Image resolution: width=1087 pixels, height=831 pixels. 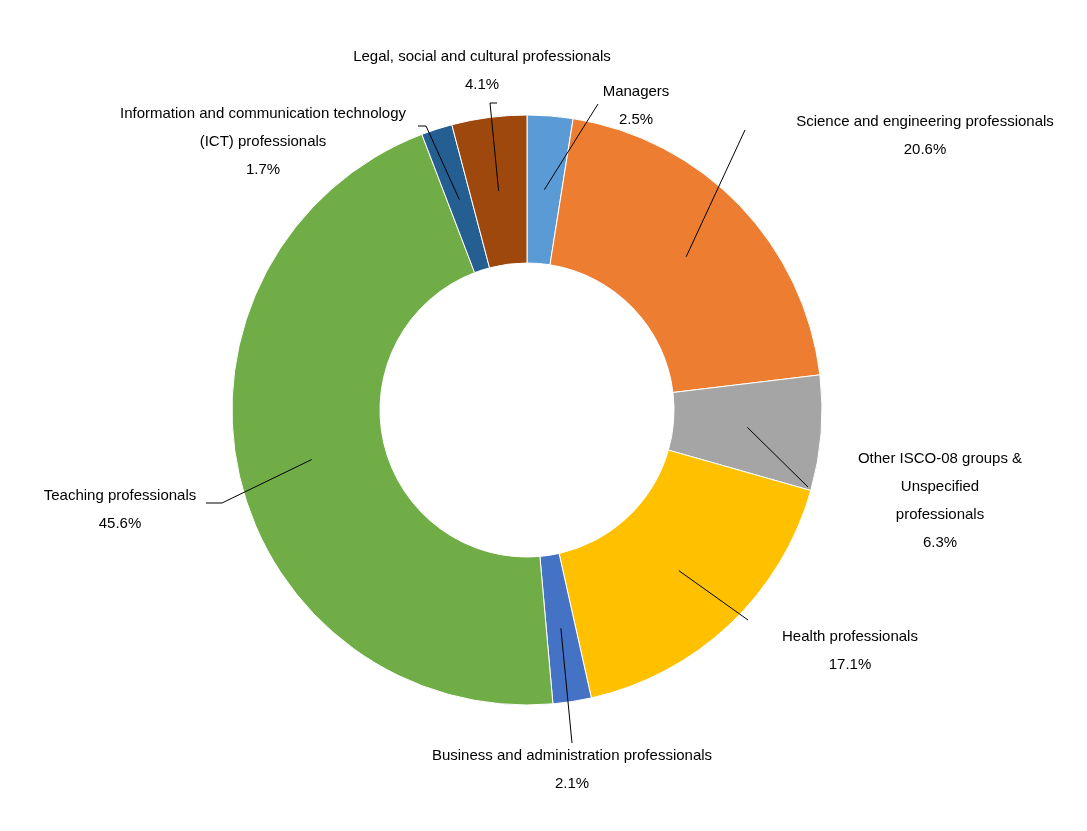 What do you see at coordinates (572, 754) in the screenshot?
I see `slice-label: Business and administration professionals` at bounding box center [572, 754].